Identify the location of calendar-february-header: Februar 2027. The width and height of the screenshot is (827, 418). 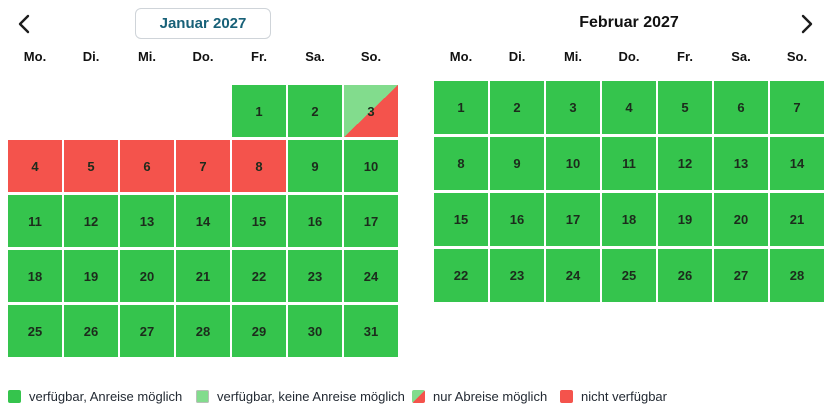
(629, 23).